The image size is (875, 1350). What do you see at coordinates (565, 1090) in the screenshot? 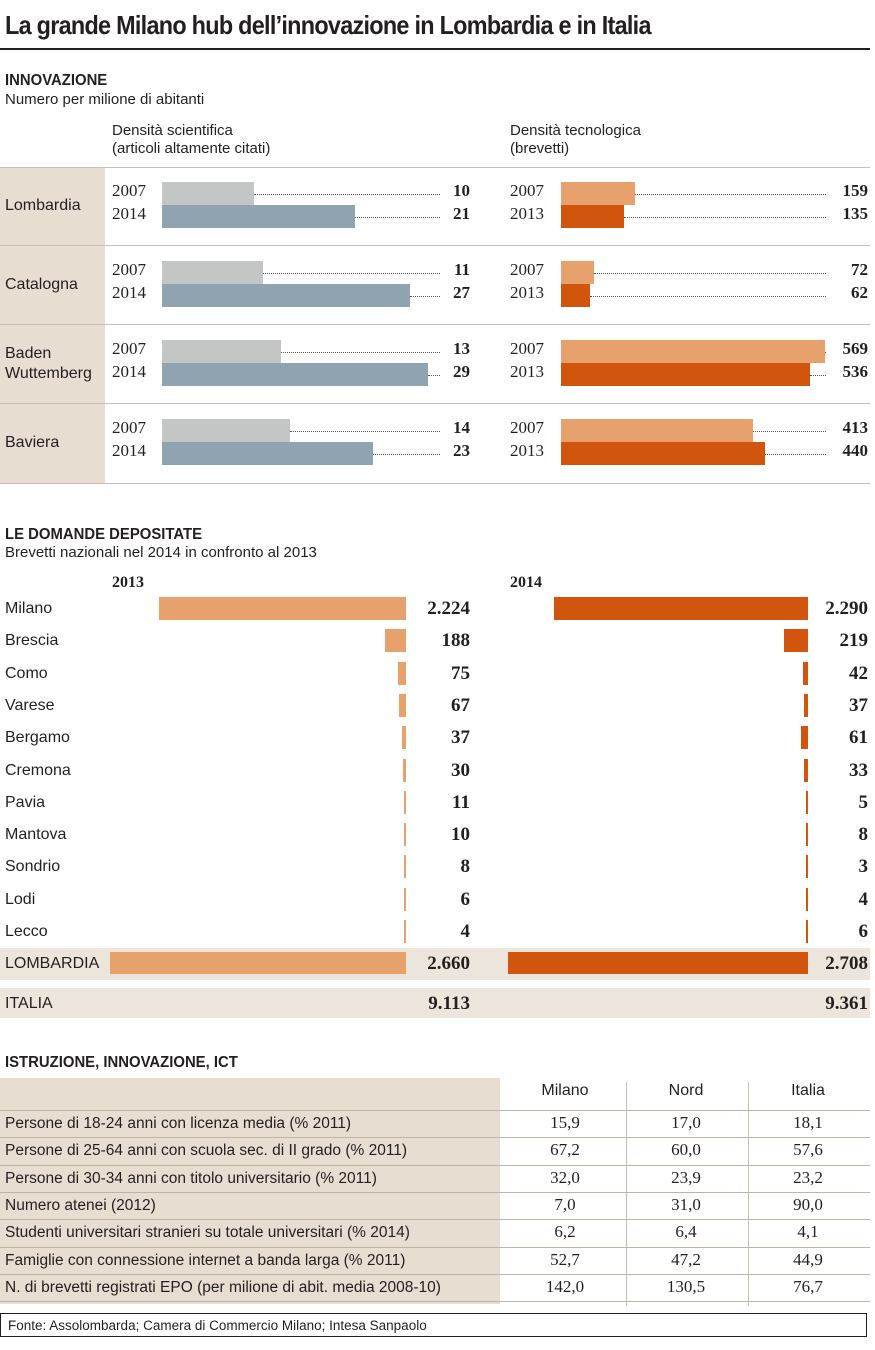
I see `col-milano: Milano` at bounding box center [565, 1090].